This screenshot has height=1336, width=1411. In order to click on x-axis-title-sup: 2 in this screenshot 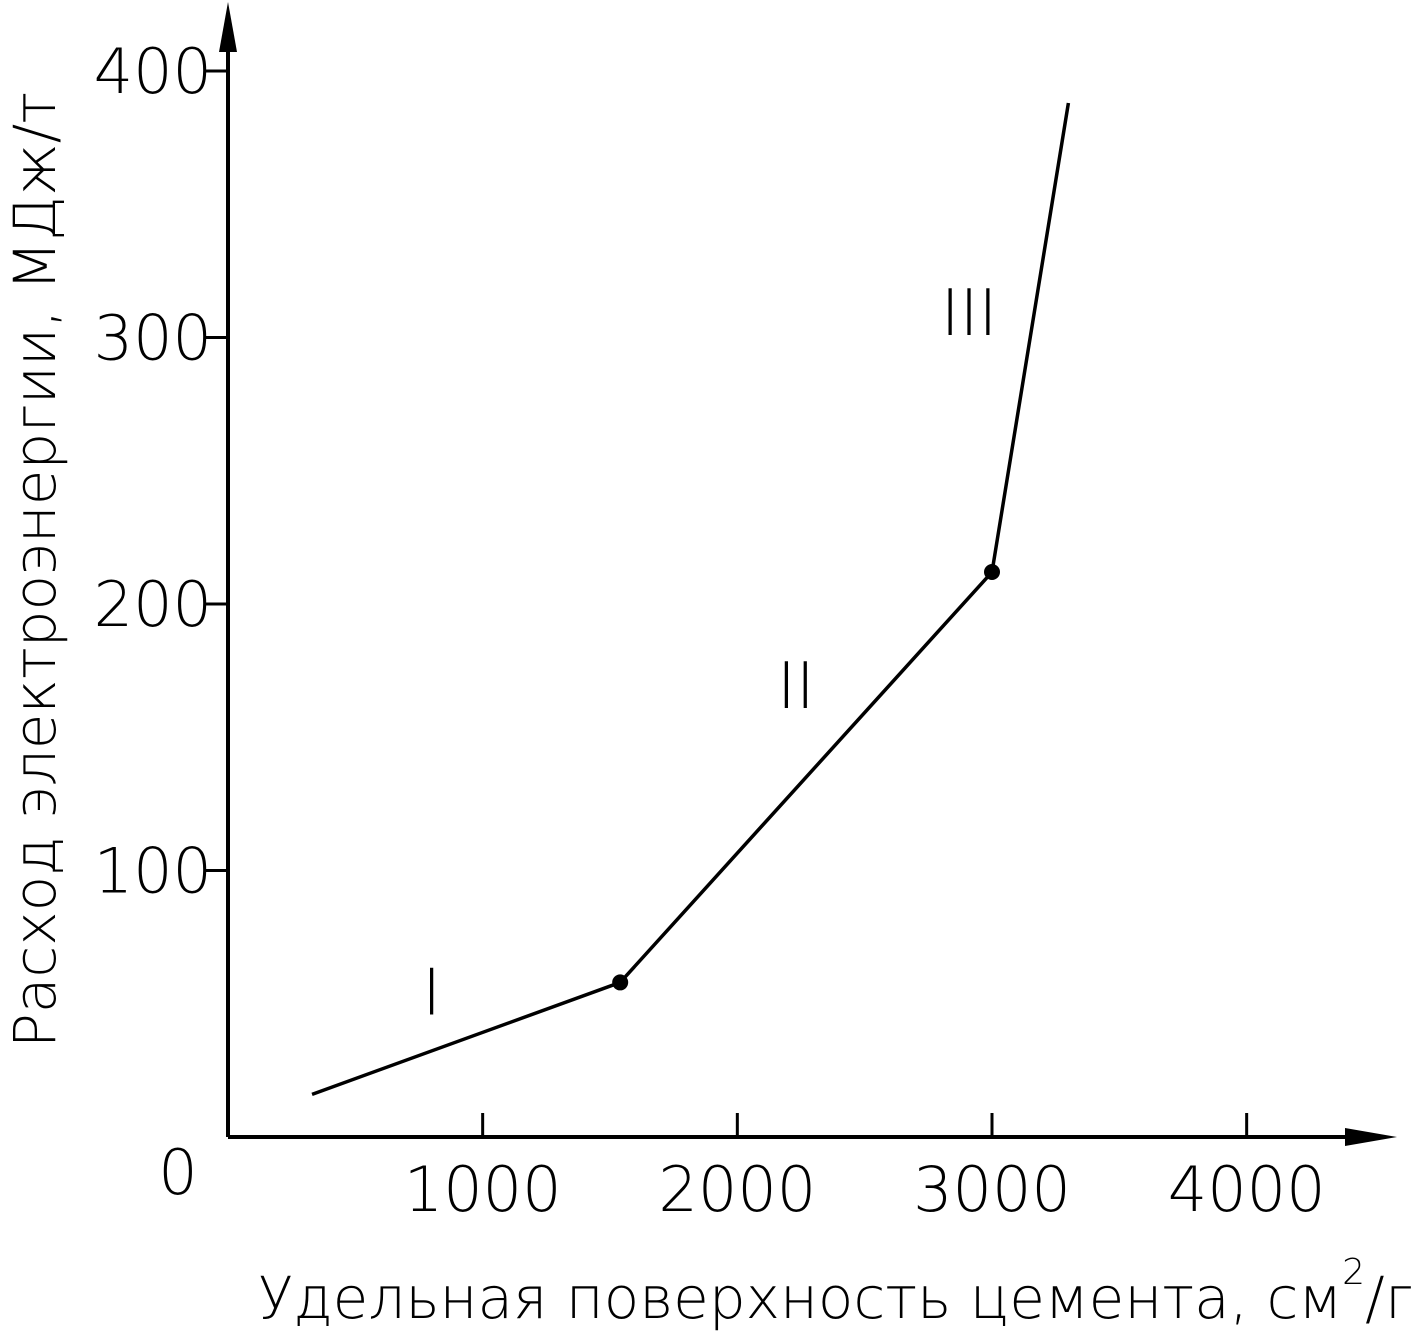, I will do `click(1353, 1272)`.